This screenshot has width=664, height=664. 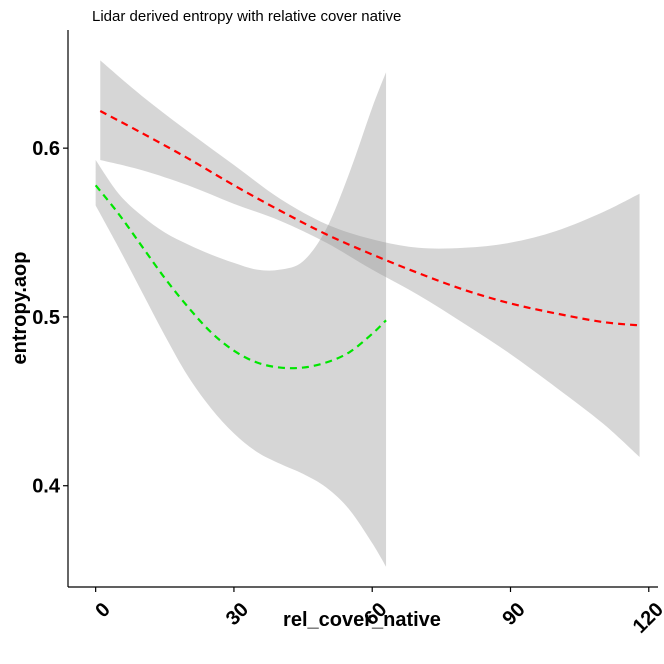 What do you see at coordinates (513, 614) in the screenshot?
I see `x-tick-label: 90` at bounding box center [513, 614].